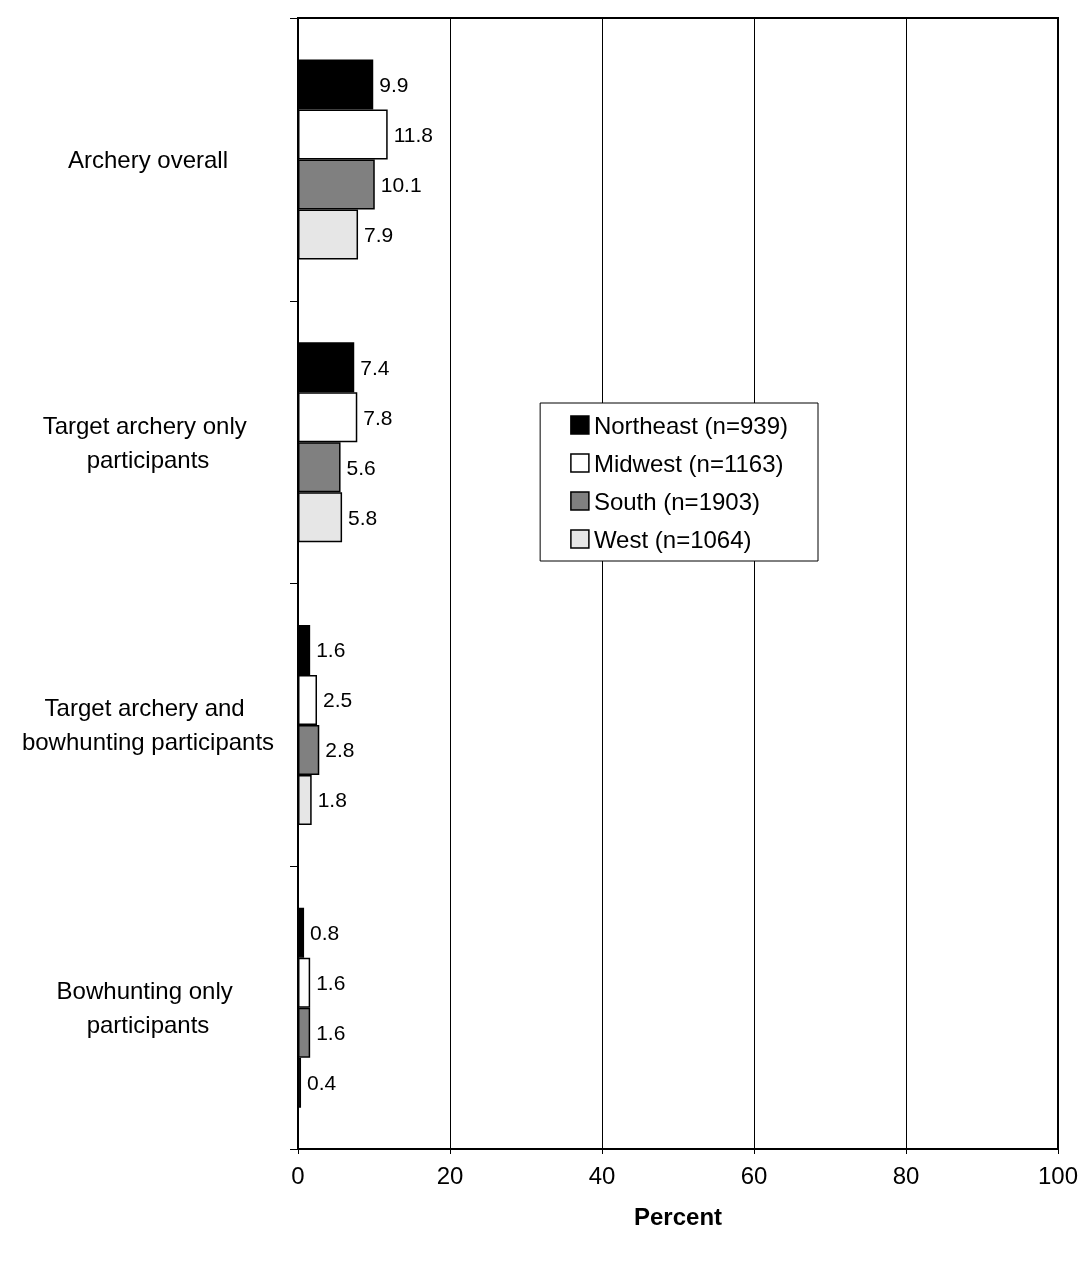  I want to click on data-label: 2.5, so click(338, 700).